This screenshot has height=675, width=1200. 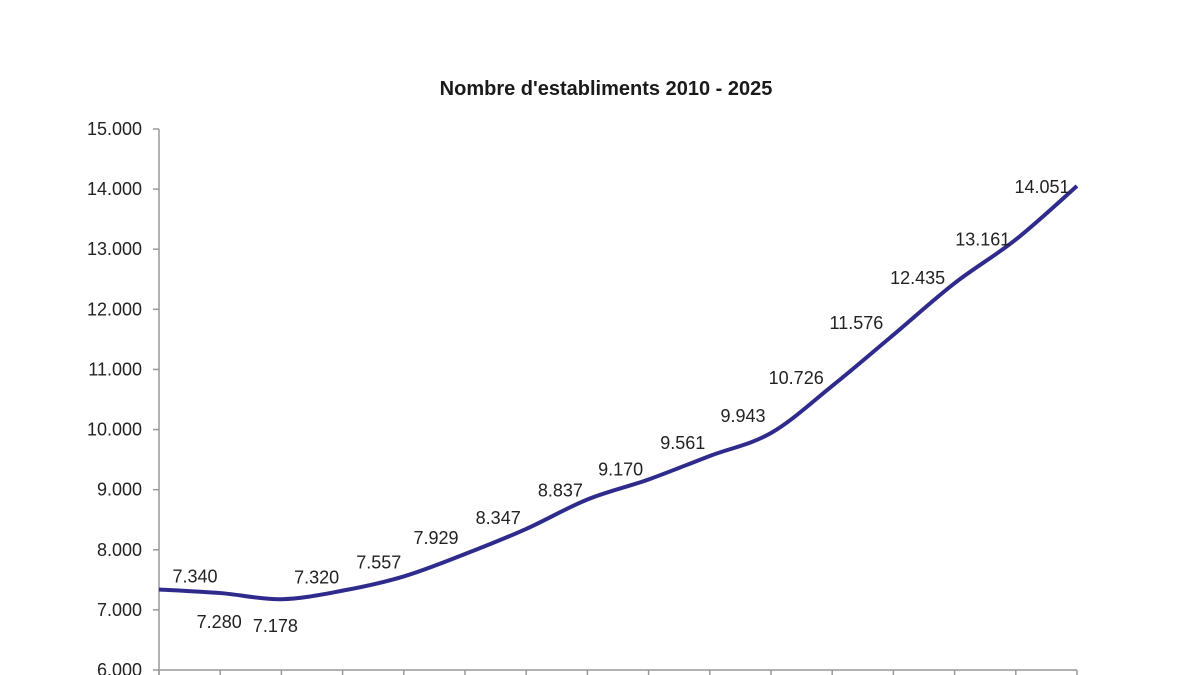 I want to click on data-label: 12.435, so click(x=917, y=278).